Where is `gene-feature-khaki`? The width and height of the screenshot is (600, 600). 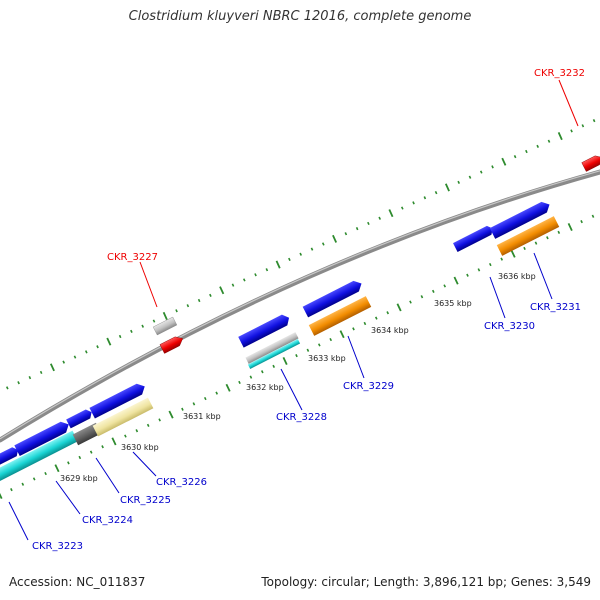 gene-feature-khaki is located at coordinates (123, 417).